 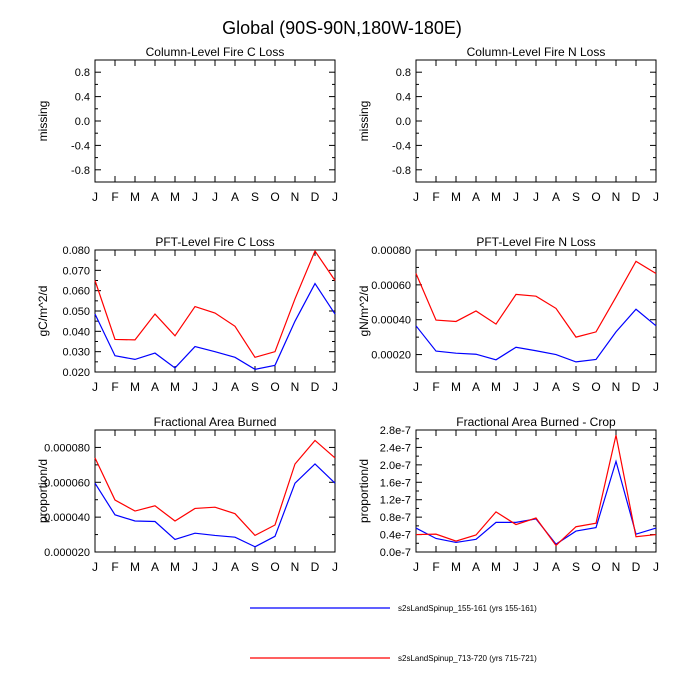 I want to click on panel-title: Column-Level Fire C Loss, so click(x=215, y=52).